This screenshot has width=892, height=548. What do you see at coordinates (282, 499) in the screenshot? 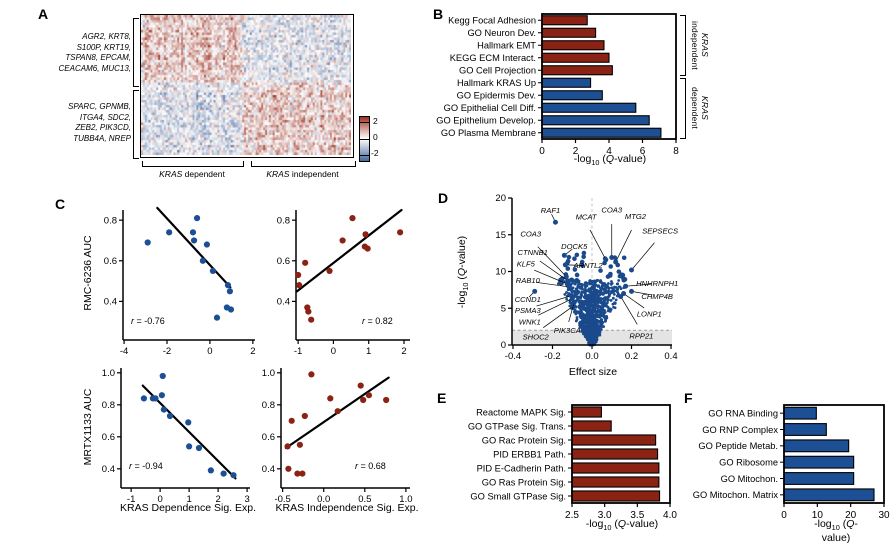
I see `x-tick-label: -0.5` at bounding box center [282, 499].